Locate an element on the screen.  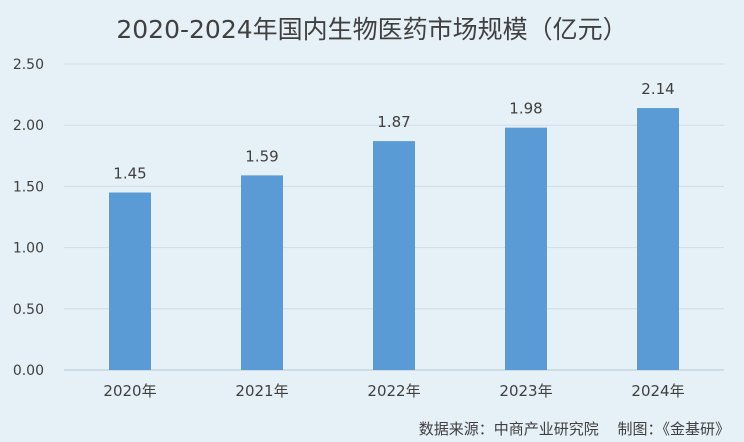
data-label: 1.87 is located at coordinates (393, 122).